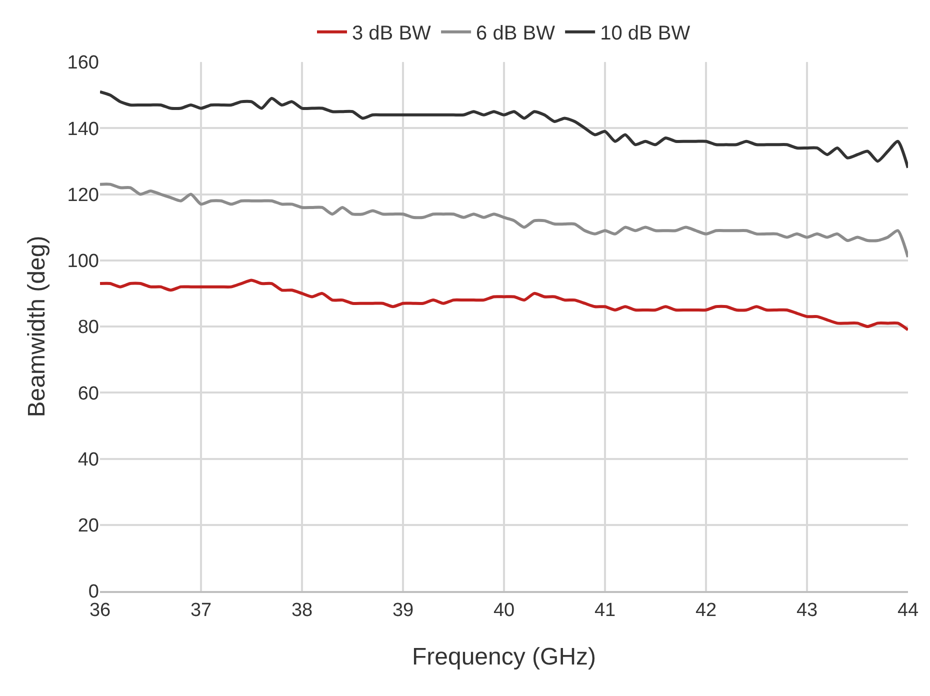  I want to click on legend-label: 3 dB BW, so click(392, 33).